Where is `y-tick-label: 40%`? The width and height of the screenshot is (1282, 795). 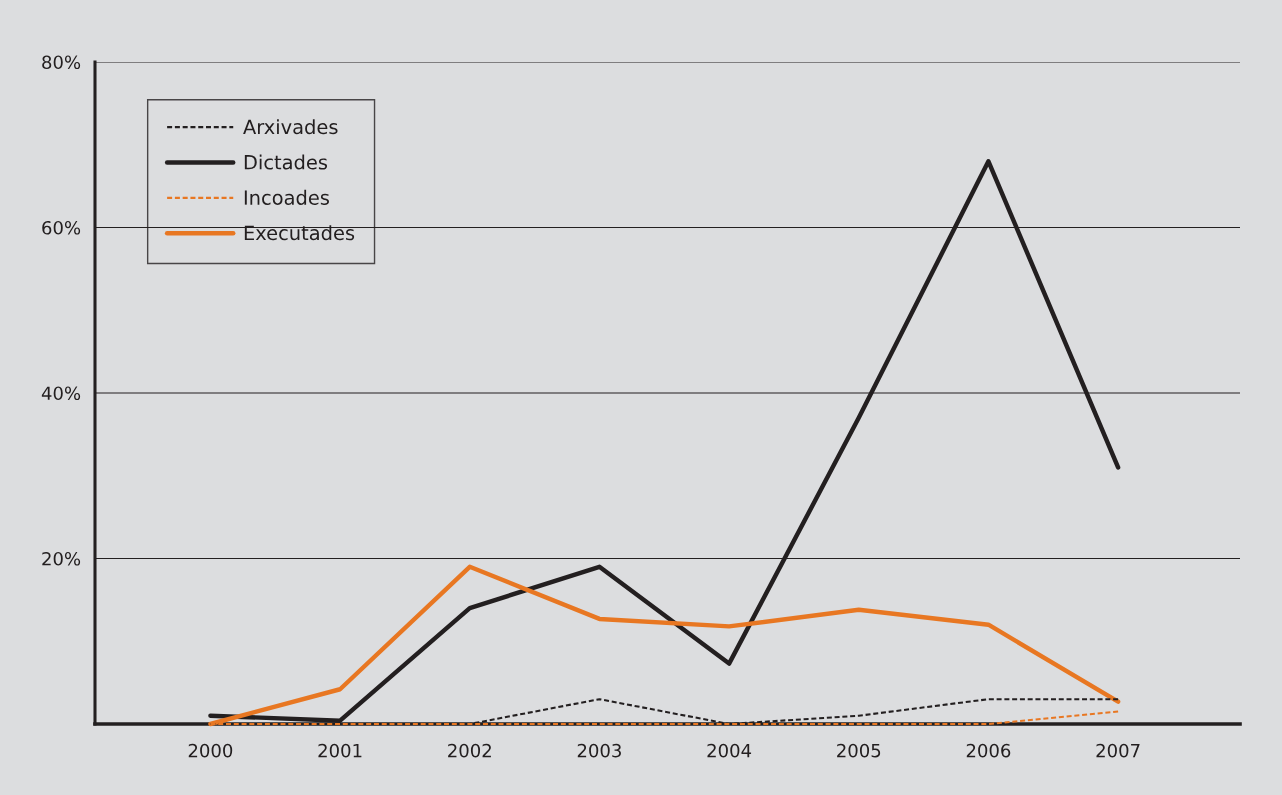
y-tick-label: 40% is located at coordinates (61, 393).